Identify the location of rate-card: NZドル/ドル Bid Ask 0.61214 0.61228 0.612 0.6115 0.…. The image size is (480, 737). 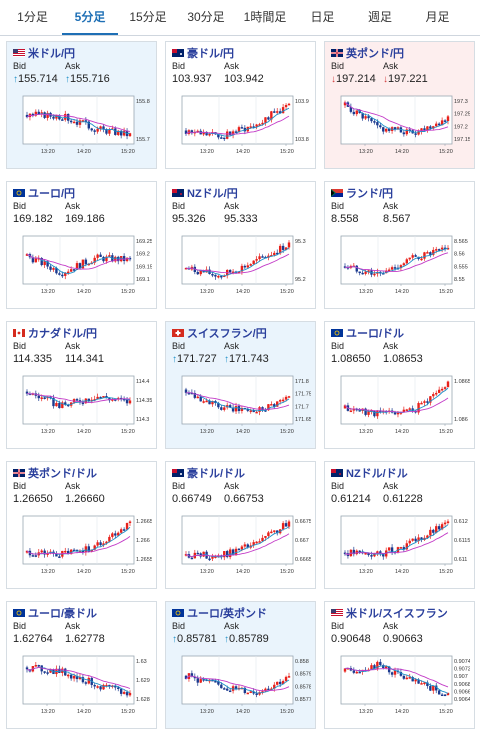
(399, 525).